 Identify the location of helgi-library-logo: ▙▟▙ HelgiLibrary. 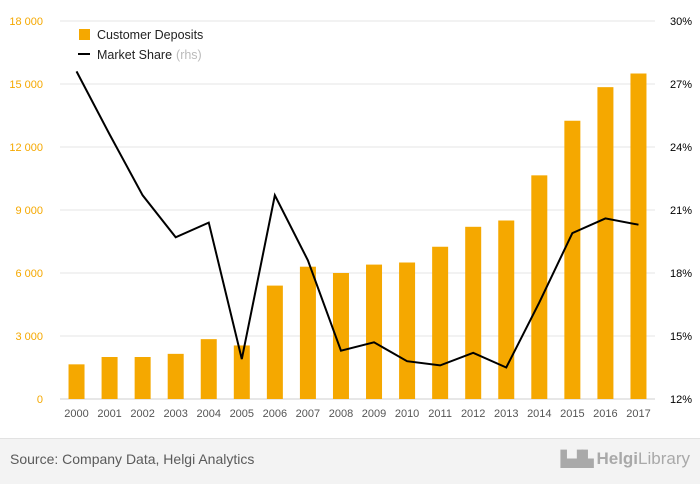
(625, 459).